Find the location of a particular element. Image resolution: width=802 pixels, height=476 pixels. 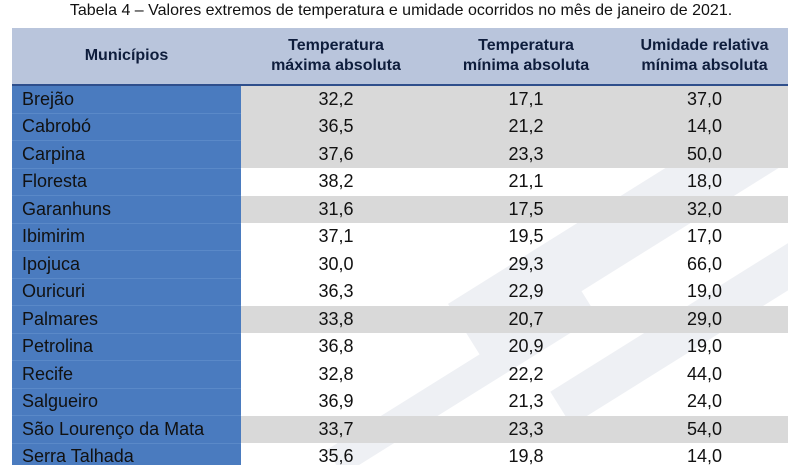

municipio-cell: Floresta is located at coordinates (126, 182).